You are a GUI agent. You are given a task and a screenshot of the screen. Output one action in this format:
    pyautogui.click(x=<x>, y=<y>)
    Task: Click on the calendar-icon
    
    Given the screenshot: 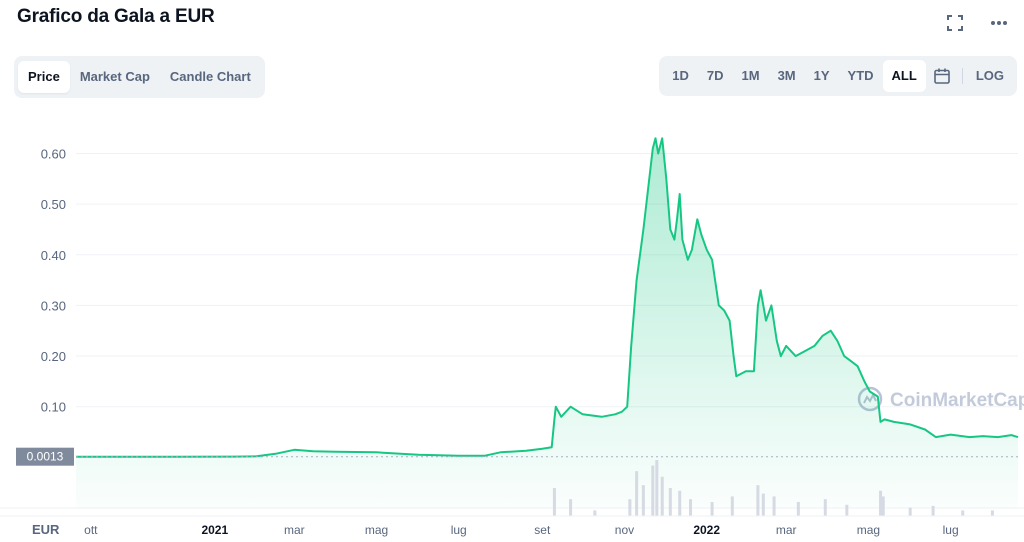 What is the action you would take?
    pyautogui.click(x=942, y=76)
    